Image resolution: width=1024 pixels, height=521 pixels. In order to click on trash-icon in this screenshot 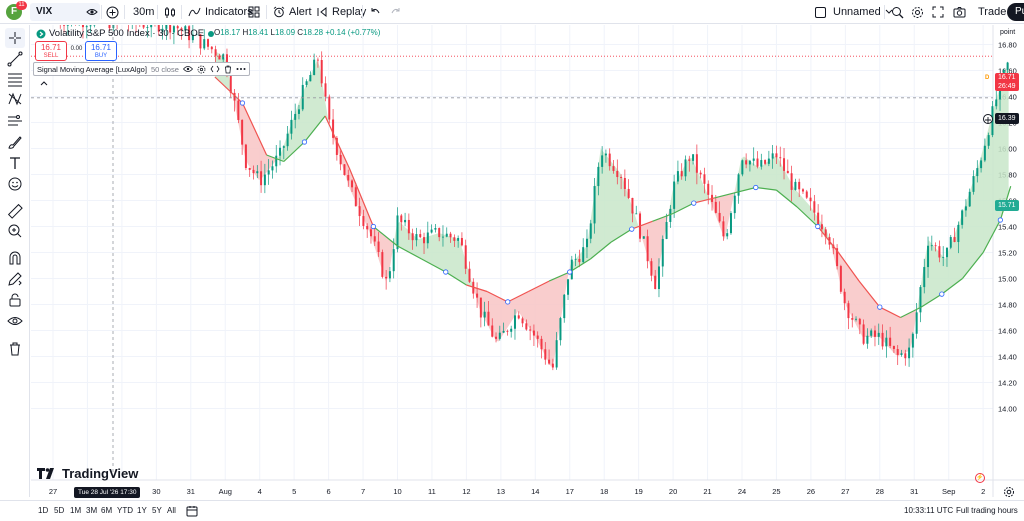, I will do `click(15, 349)`.